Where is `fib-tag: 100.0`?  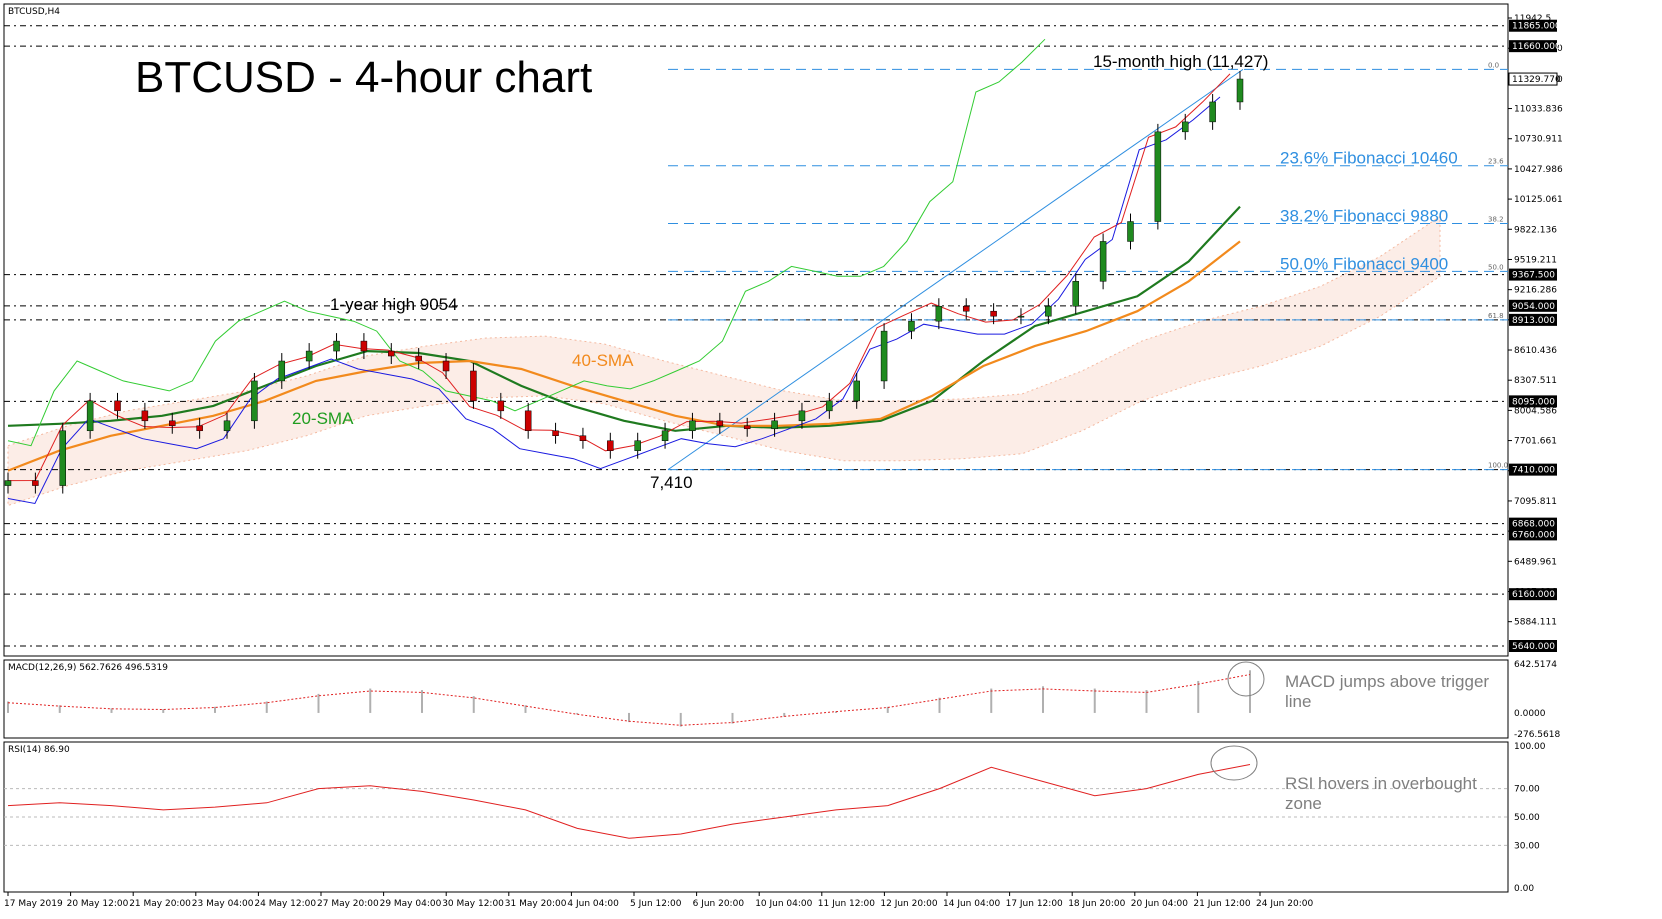
fib-tag: 100.0 is located at coordinates (1498, 466).